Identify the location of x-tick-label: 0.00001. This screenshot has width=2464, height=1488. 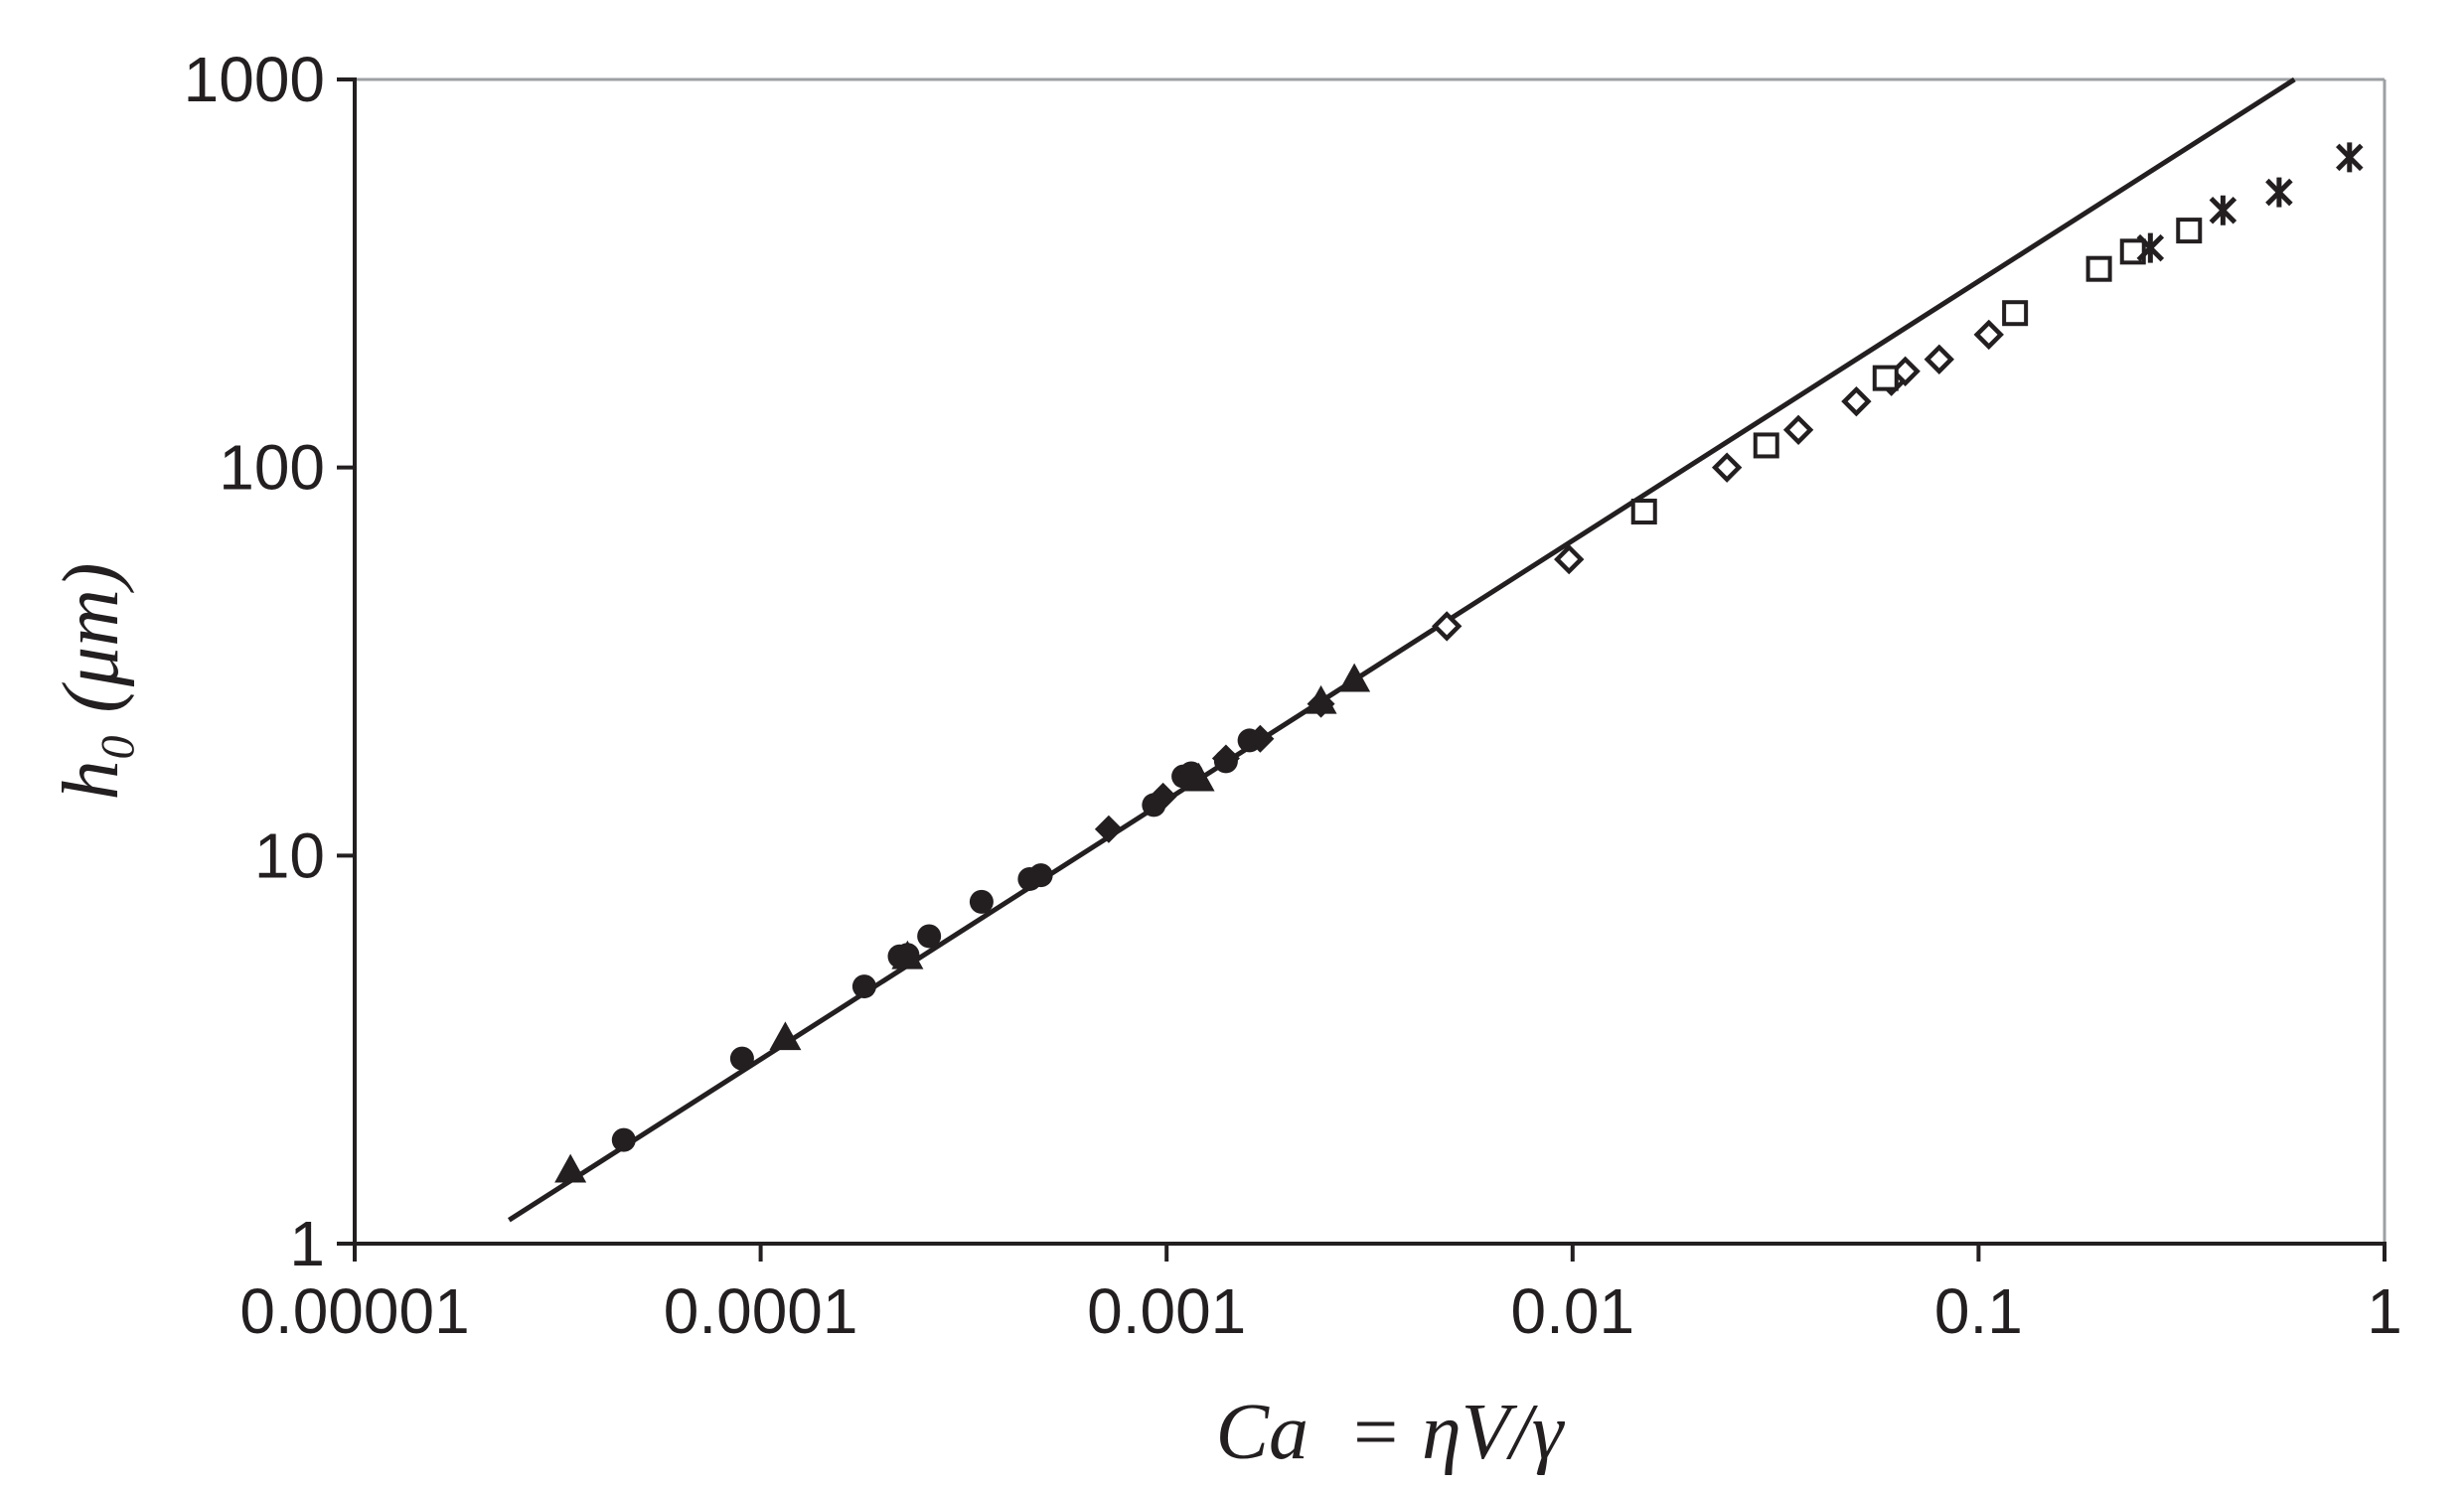
(354, 1311).